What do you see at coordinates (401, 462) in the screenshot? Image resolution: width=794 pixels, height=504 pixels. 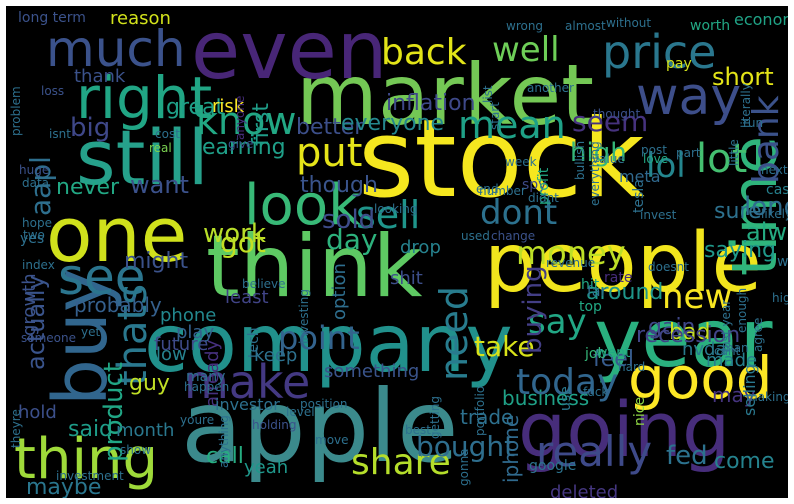 I see `word-share: share` at bounding box center [401, 462].